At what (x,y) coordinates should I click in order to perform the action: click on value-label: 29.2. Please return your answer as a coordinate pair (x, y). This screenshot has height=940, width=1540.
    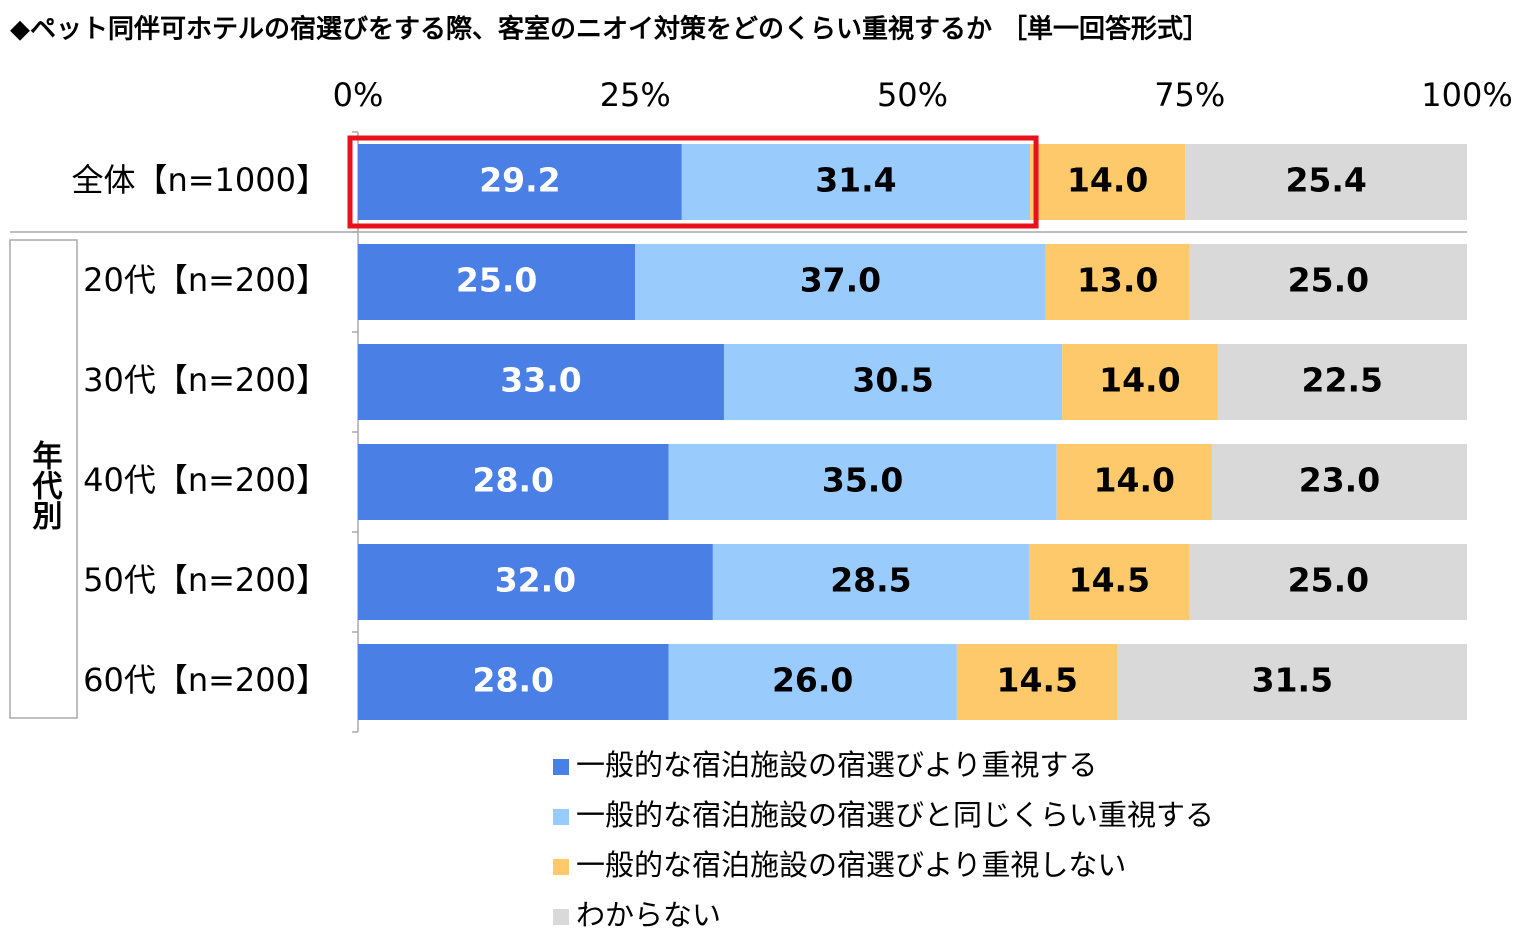
    Looking at the image, I should click on (519, 180).